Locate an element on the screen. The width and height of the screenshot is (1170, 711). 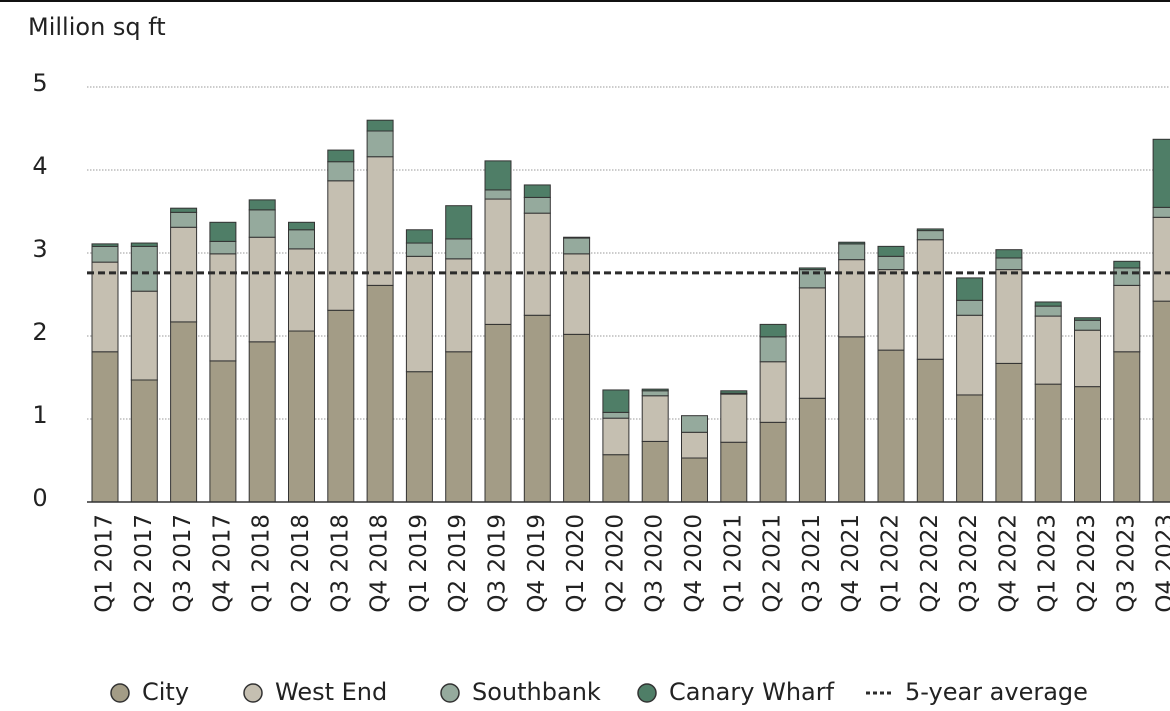
x-tick-label: Q2 2019 is located at coordinates (458, 563).